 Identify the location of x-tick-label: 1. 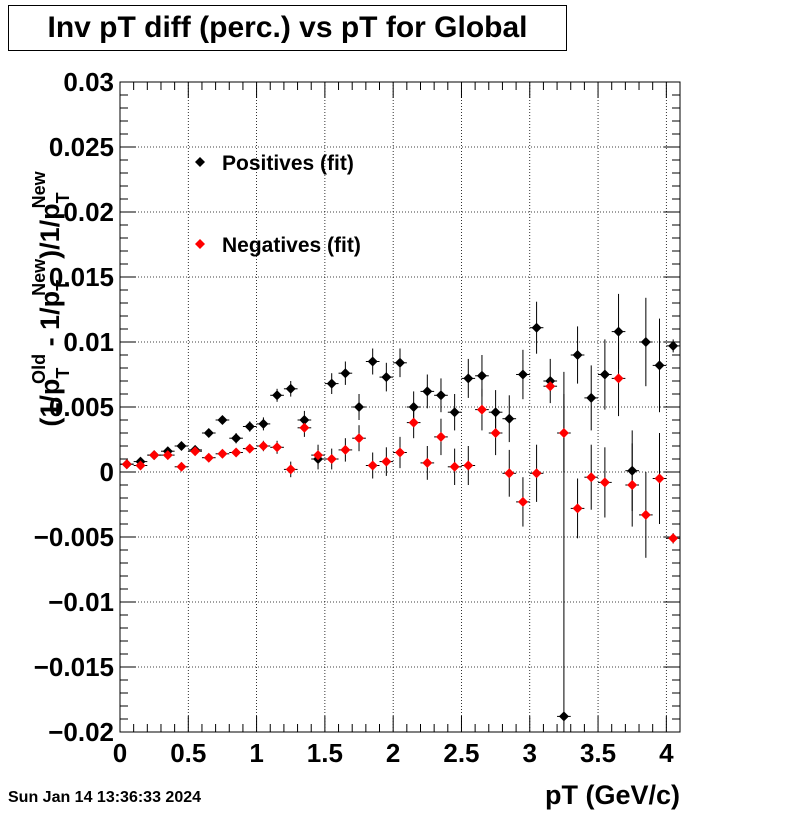
(256, 753).